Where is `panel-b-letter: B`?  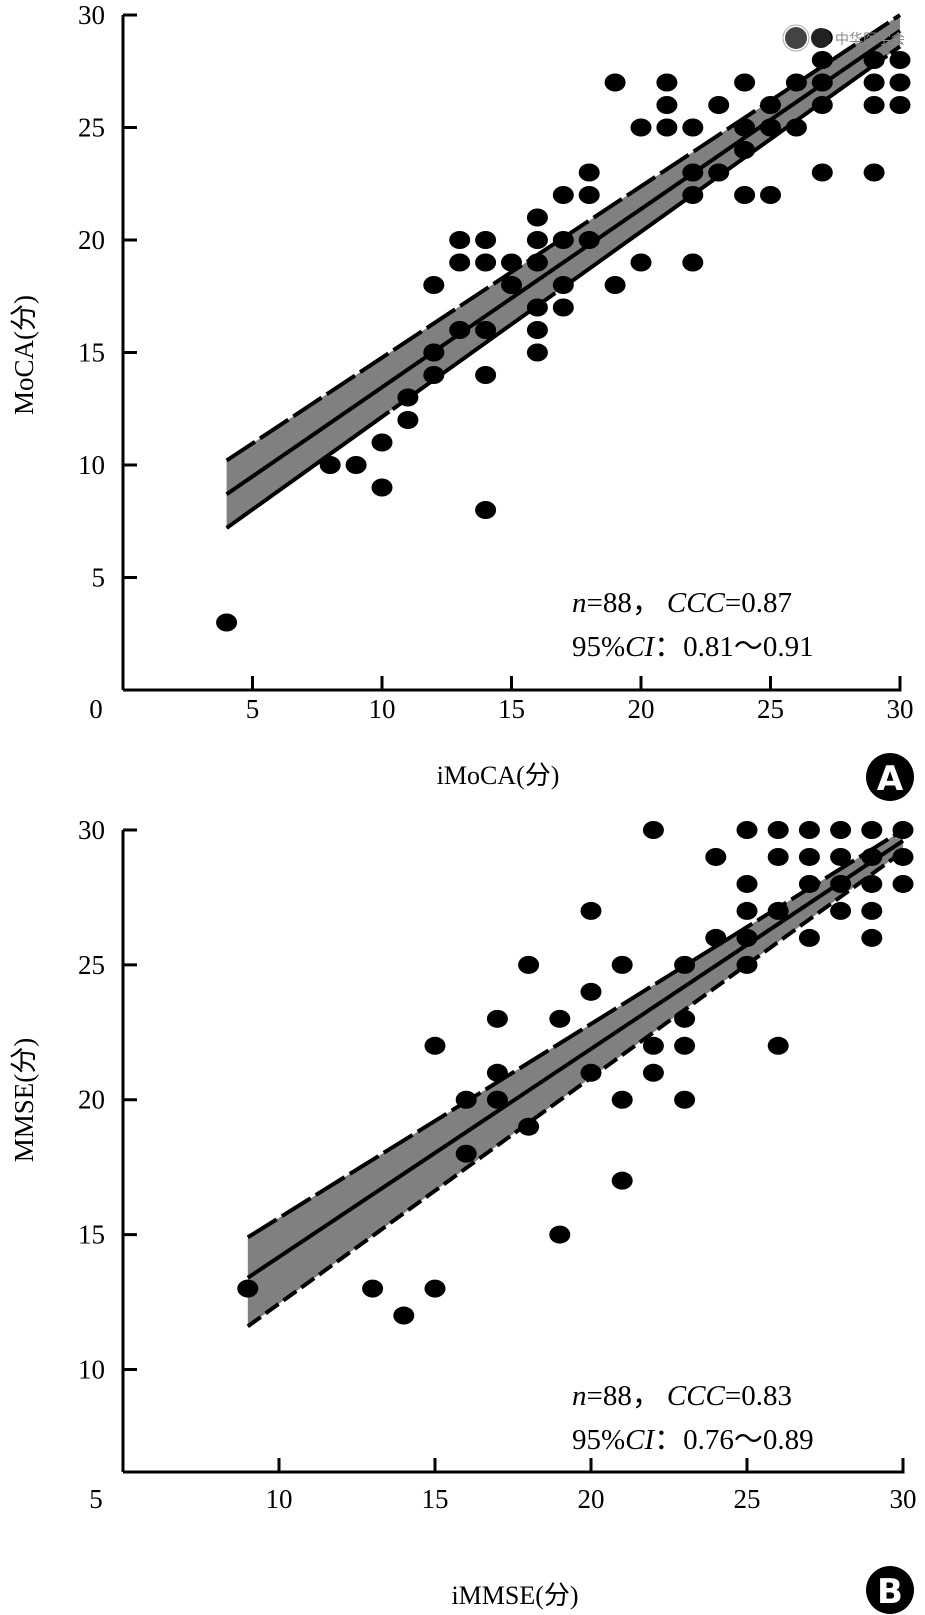 panel-b-letter: B is located at coordinates (890, 1592).